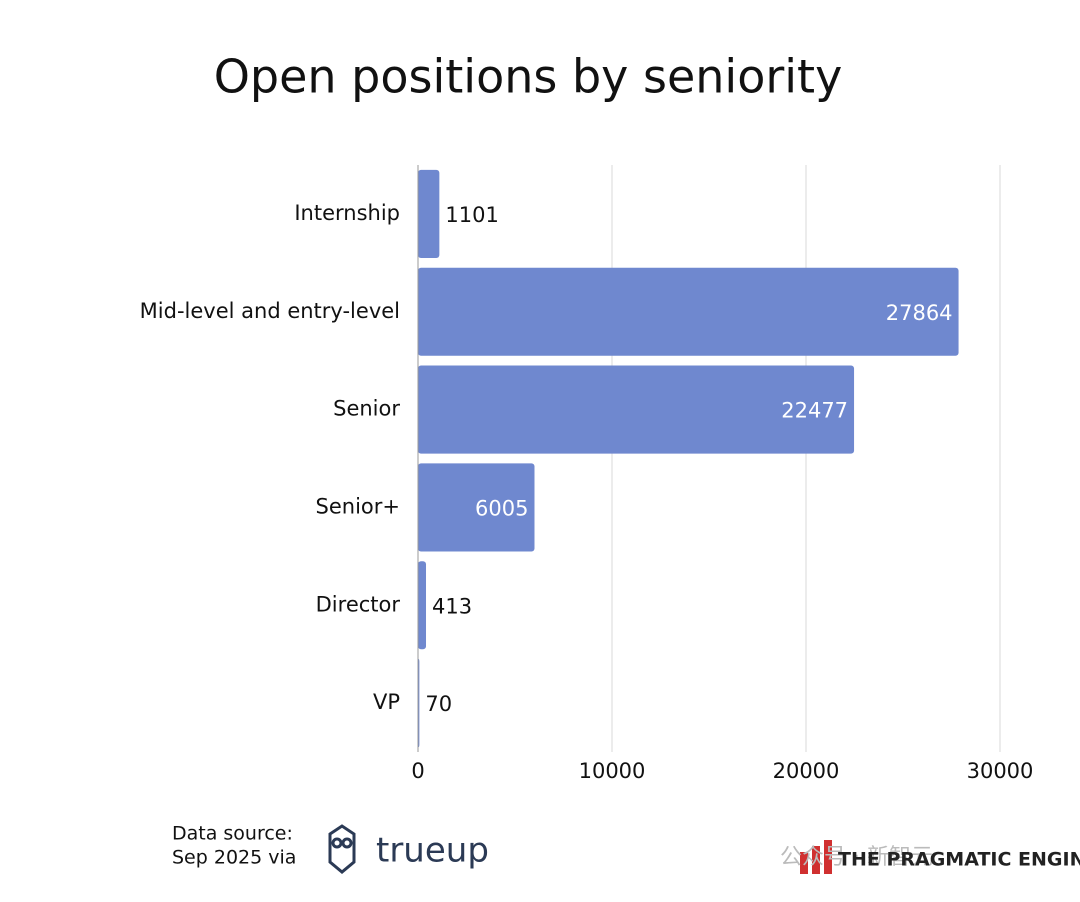 The width and height of the screenshot is (1080, 902). Describe the element at coordinates (417, 771) in the screenshot. I see `x-tick-label: 0` at that location.